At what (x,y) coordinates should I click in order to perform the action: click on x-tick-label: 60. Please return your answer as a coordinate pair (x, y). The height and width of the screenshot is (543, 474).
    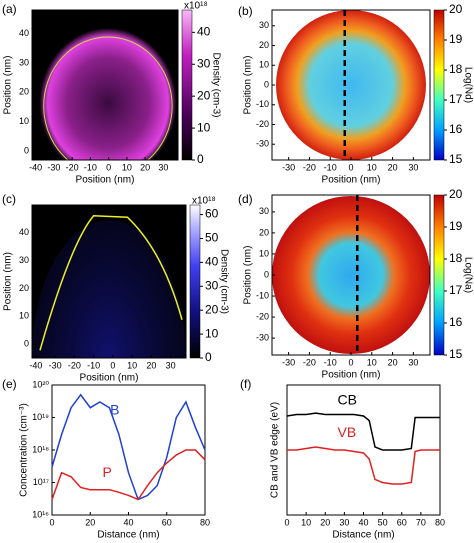
    Looking at the image, I should click on (167, 522).